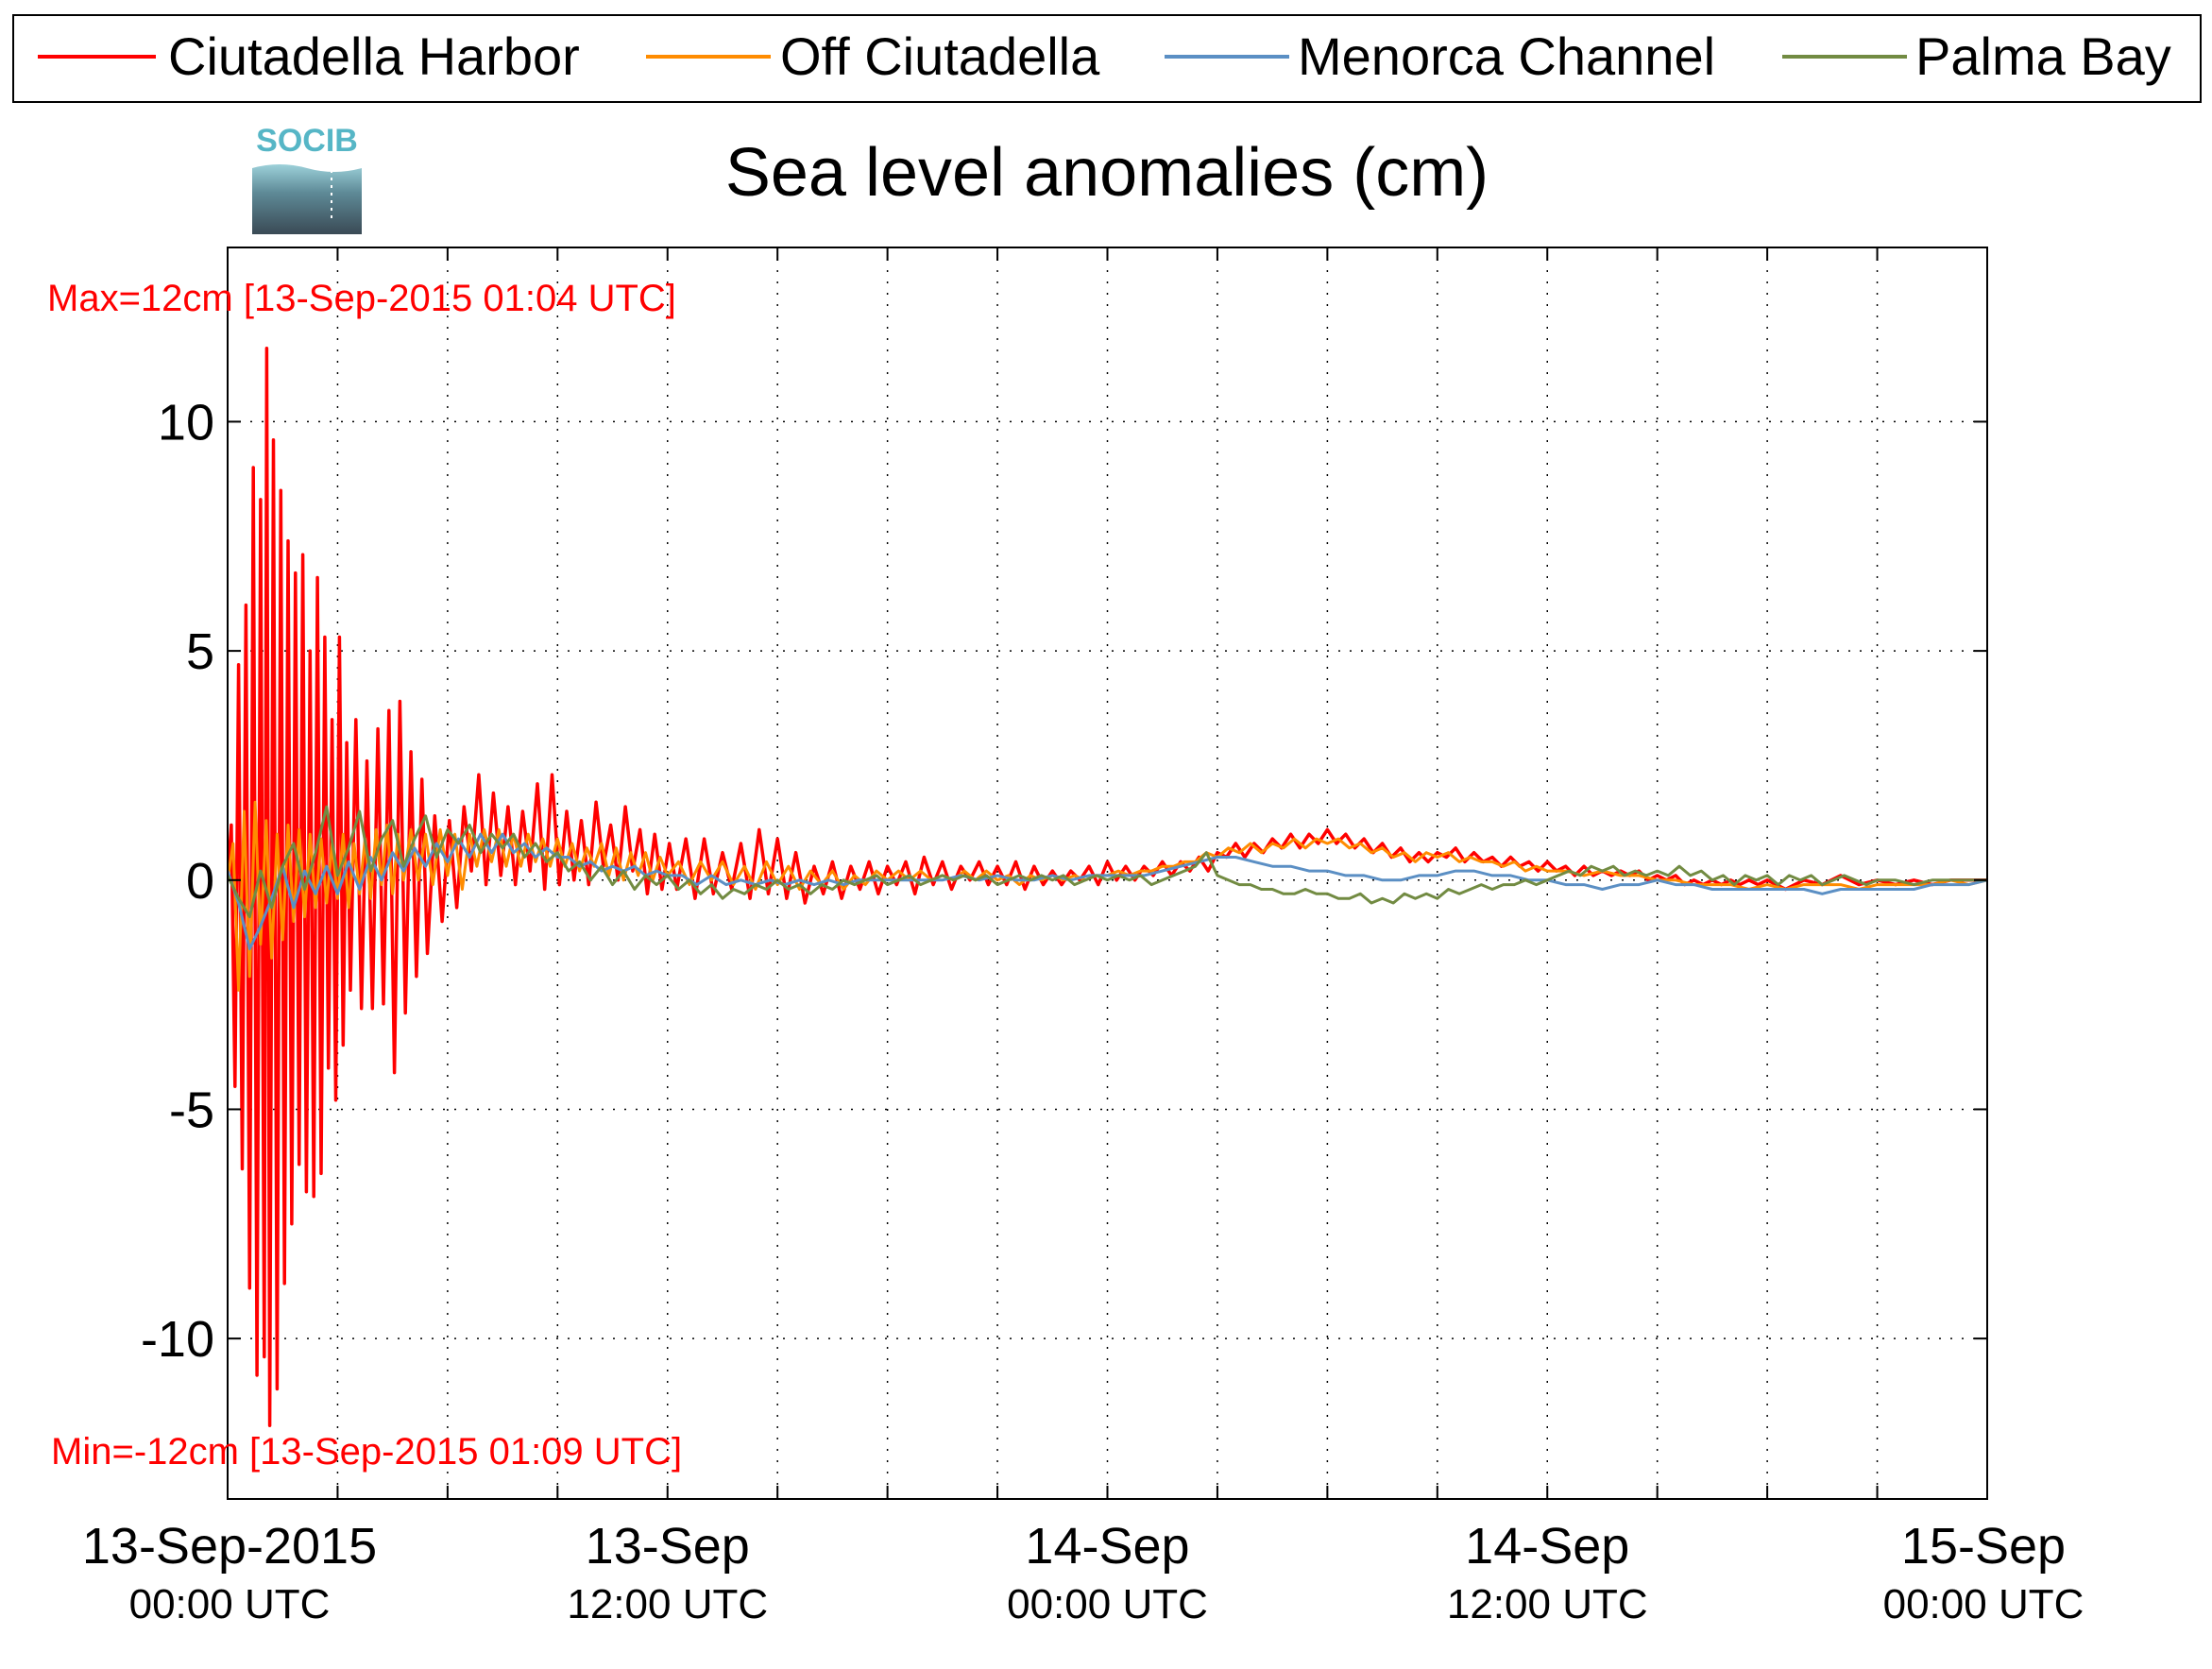 The width and height of the screenshot is (2212, 1669). I want to click on socib-logo: SOCIB, so click(307, 178).